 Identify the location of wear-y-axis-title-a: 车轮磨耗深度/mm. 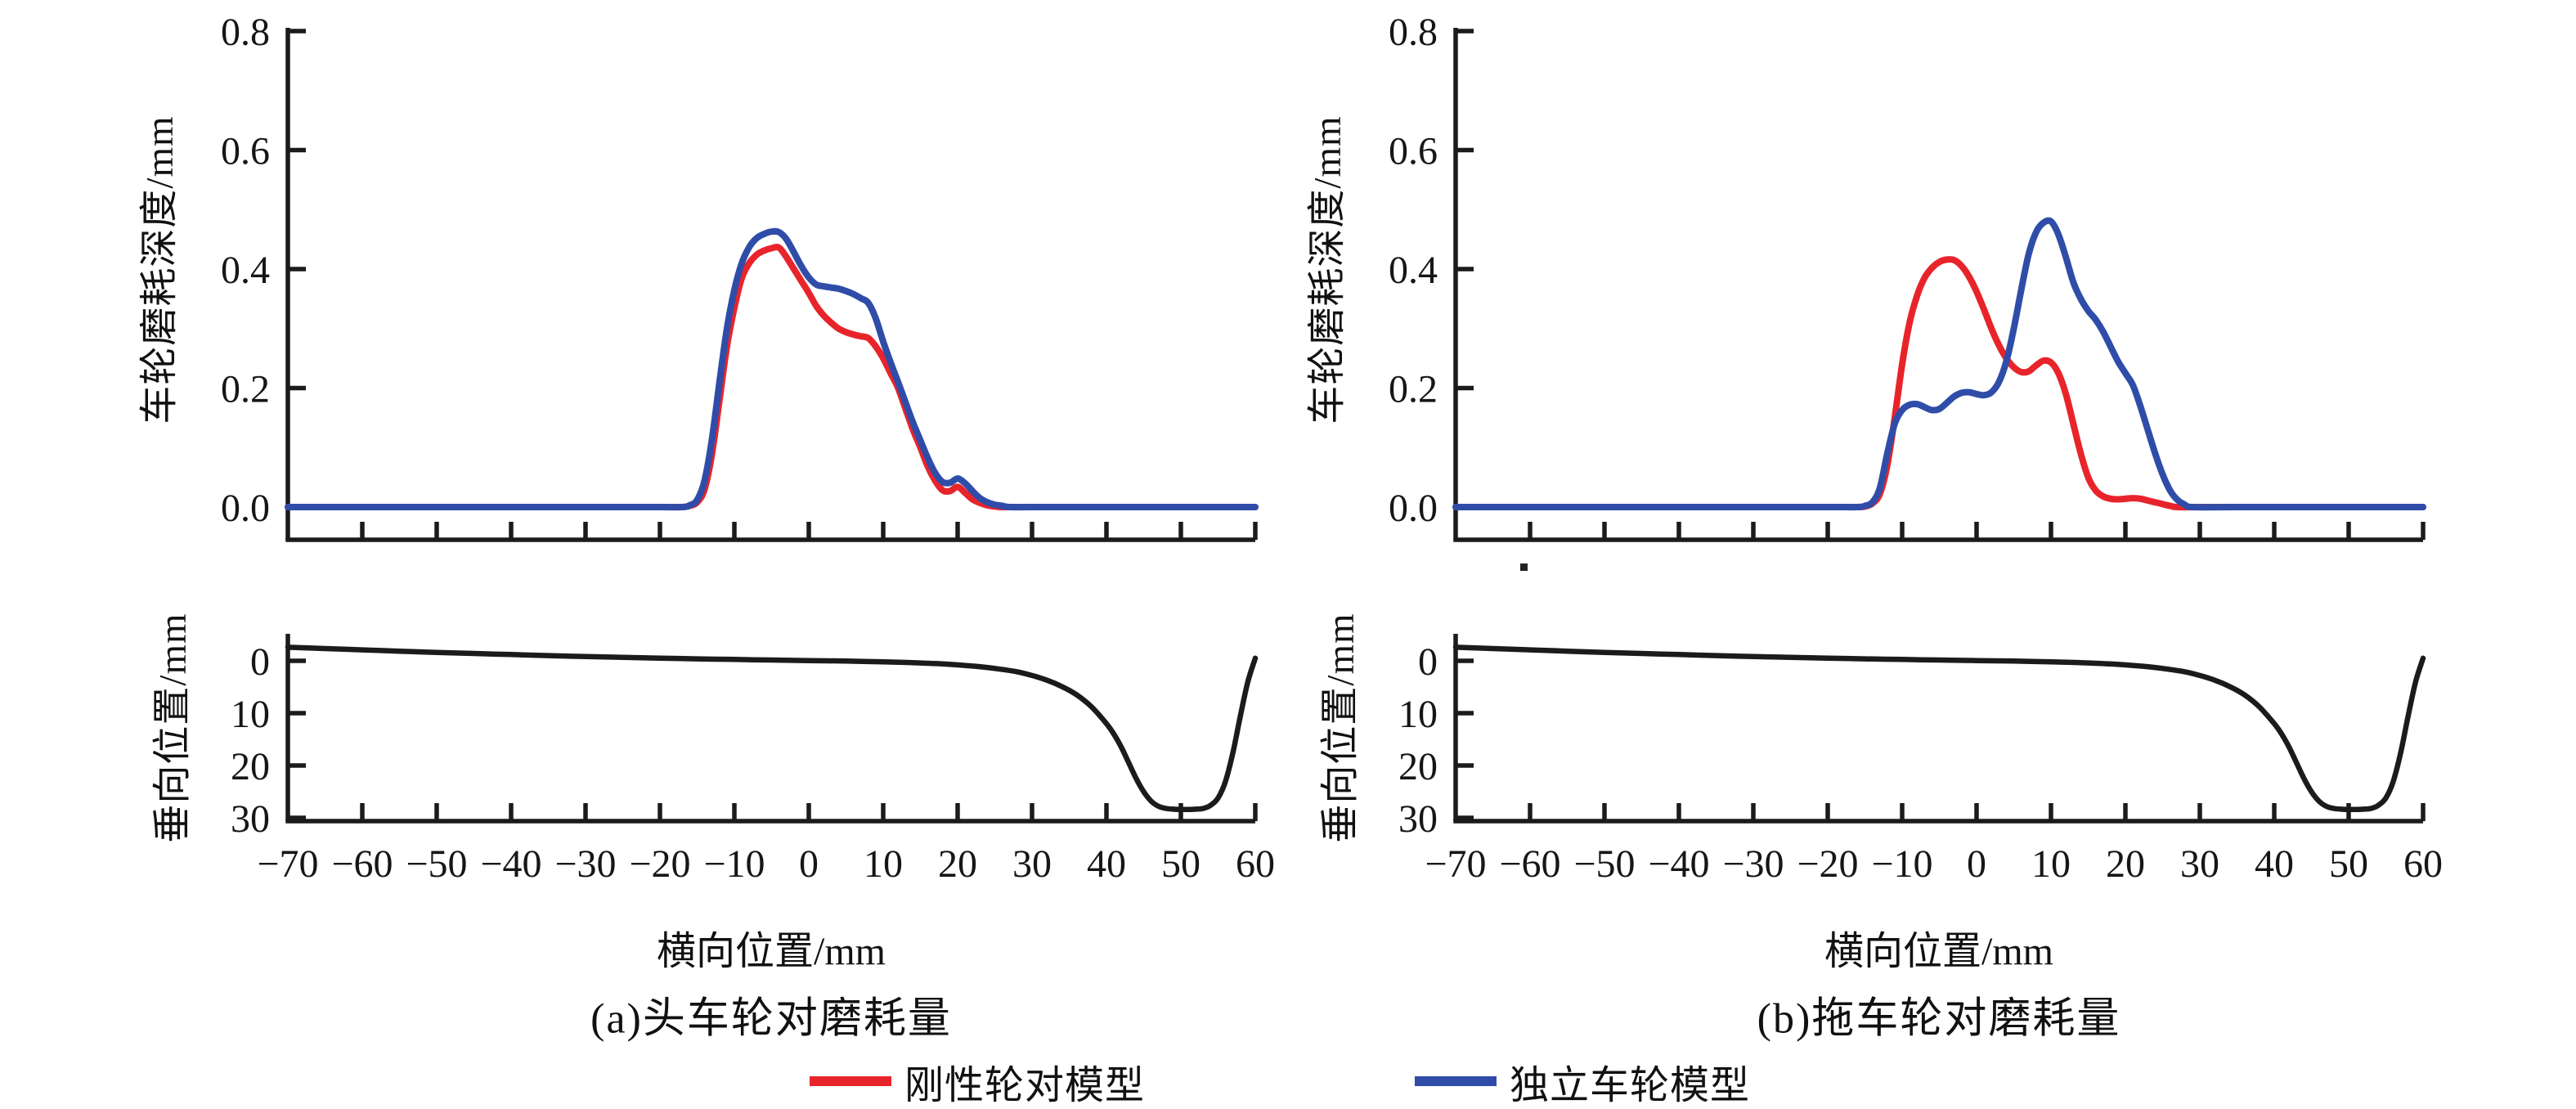
(160, 269).